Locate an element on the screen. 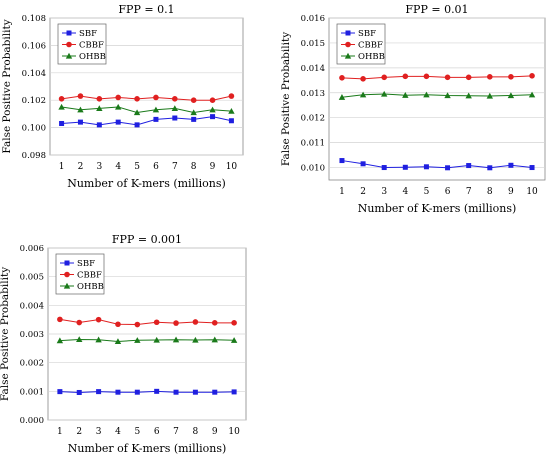 The height and width of the screenshot is (461, 550). x-tick-label: 5 is located at coordinates (137, 167).